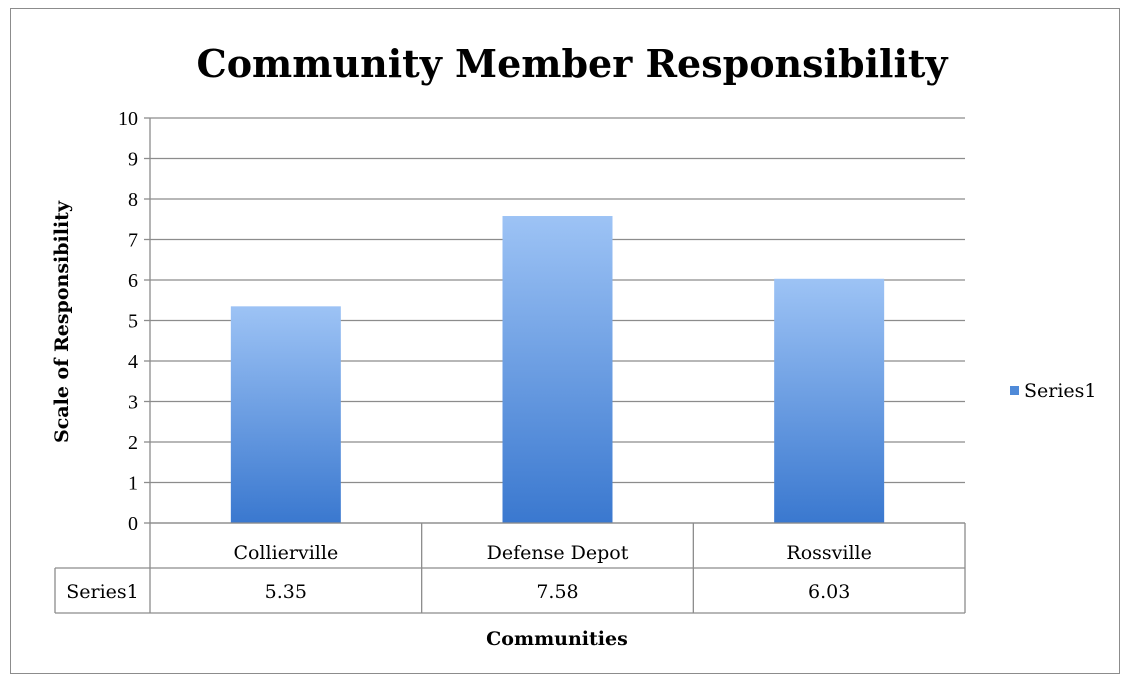  What do you see at coordinates (133, 160) in the screenshot?
I see `y-tick-label: 9` at bounding box center [133, 160].